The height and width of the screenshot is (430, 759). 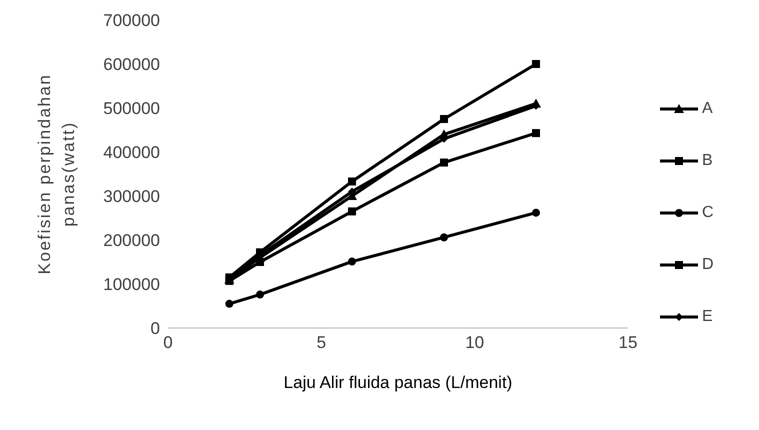 I want to click on legend-label: B, so click(x=707, y=161).